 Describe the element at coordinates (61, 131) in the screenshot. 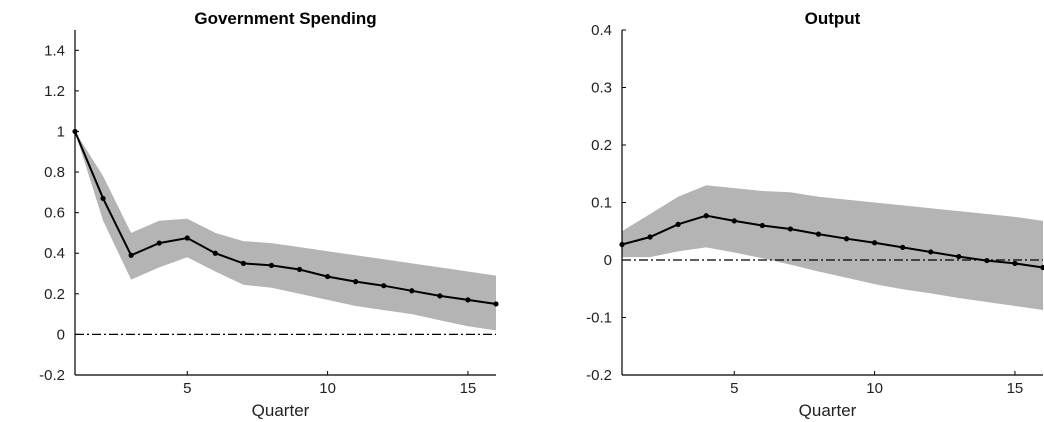

I see `y-tick-label: 1` at that location.